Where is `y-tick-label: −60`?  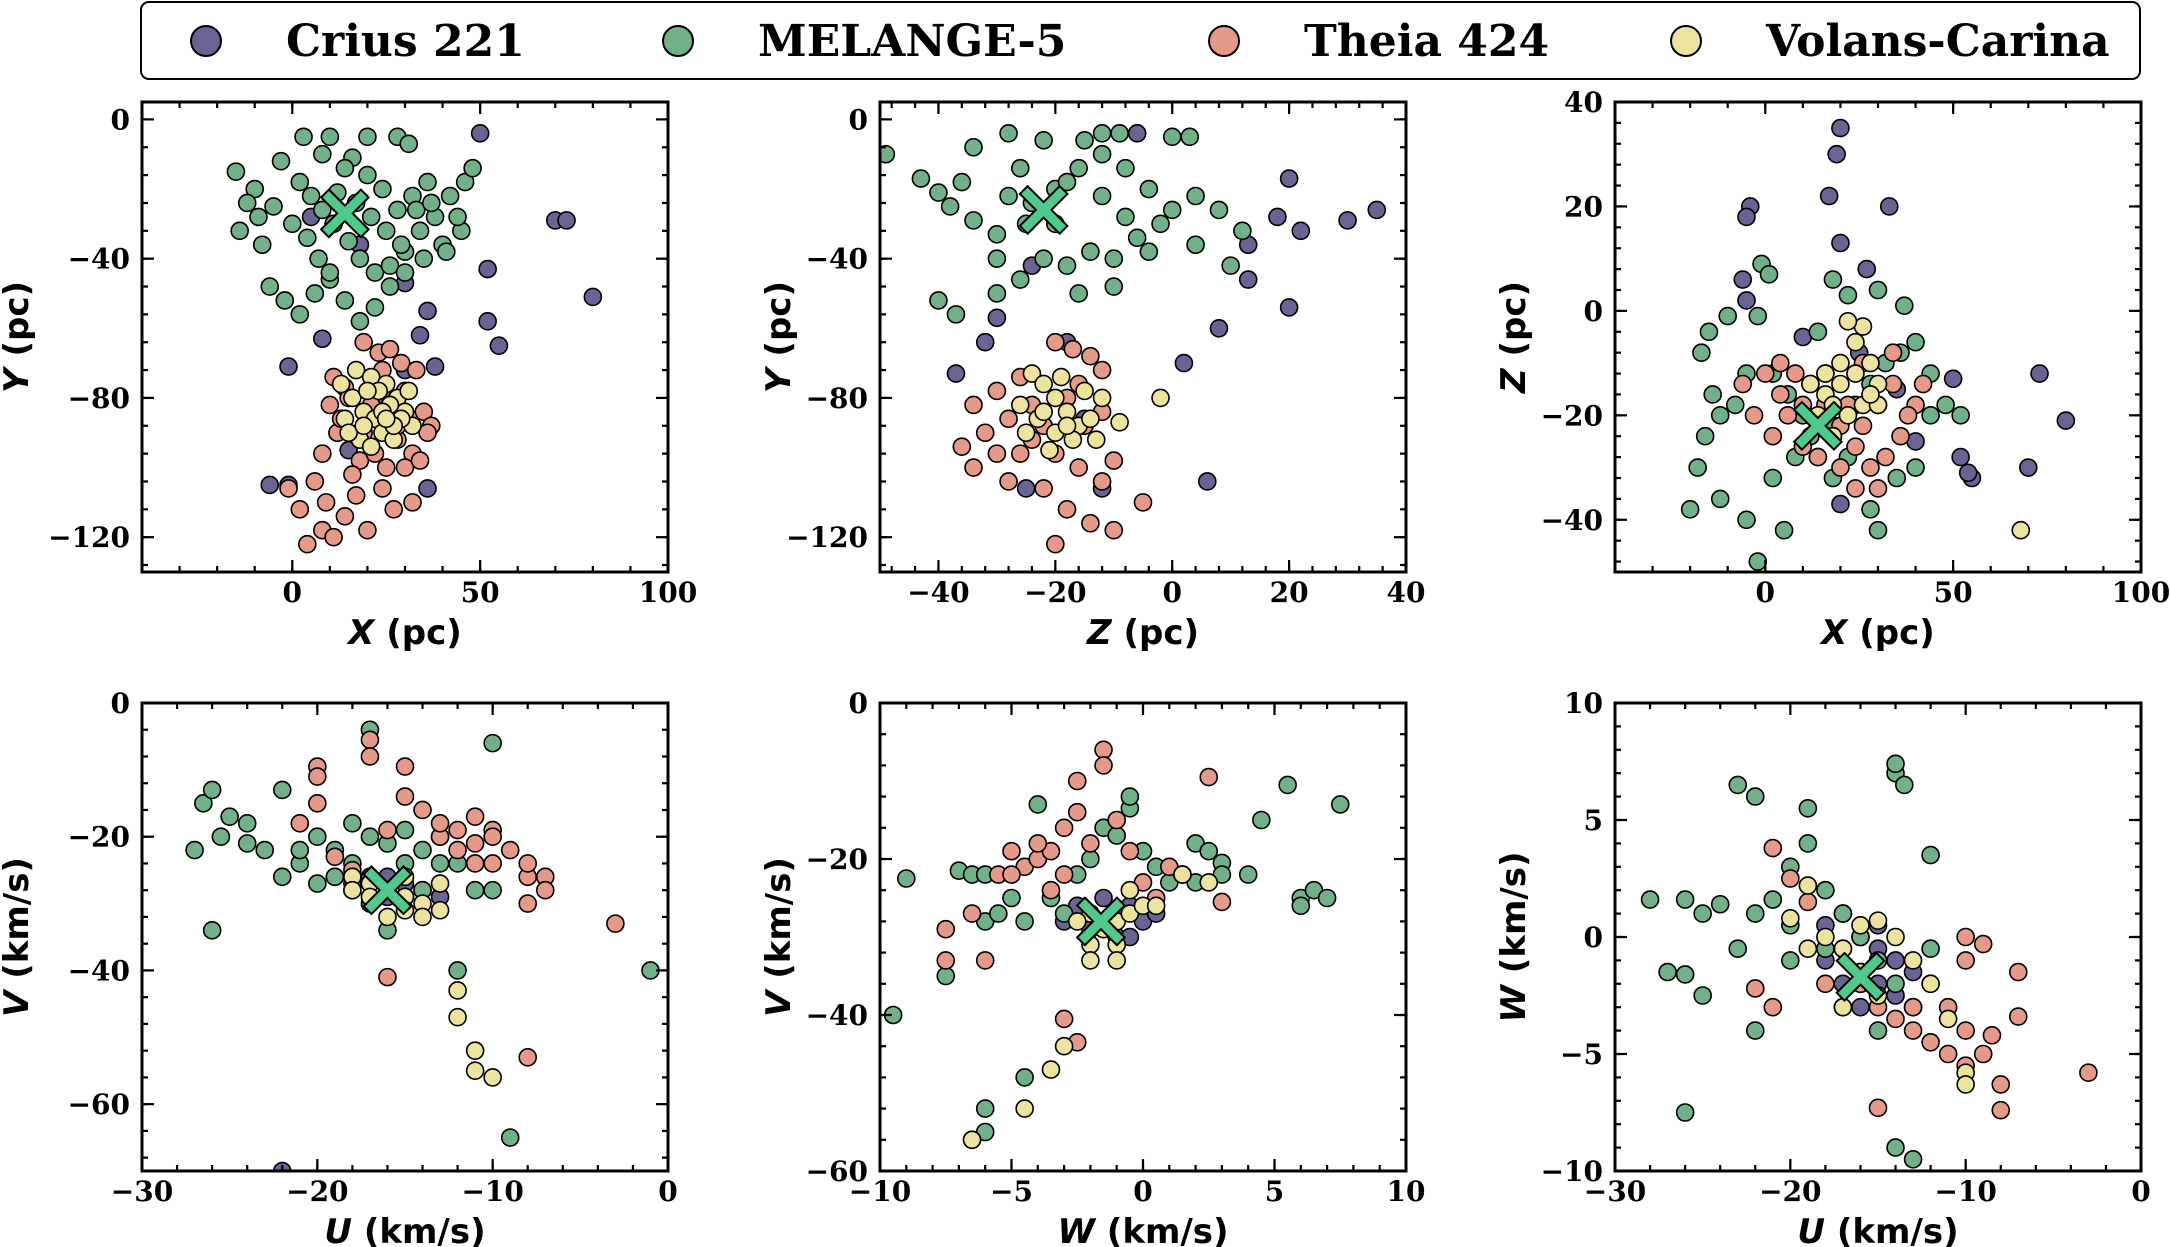
y-tick-label: −60 is located at coordinates (99, 1104).